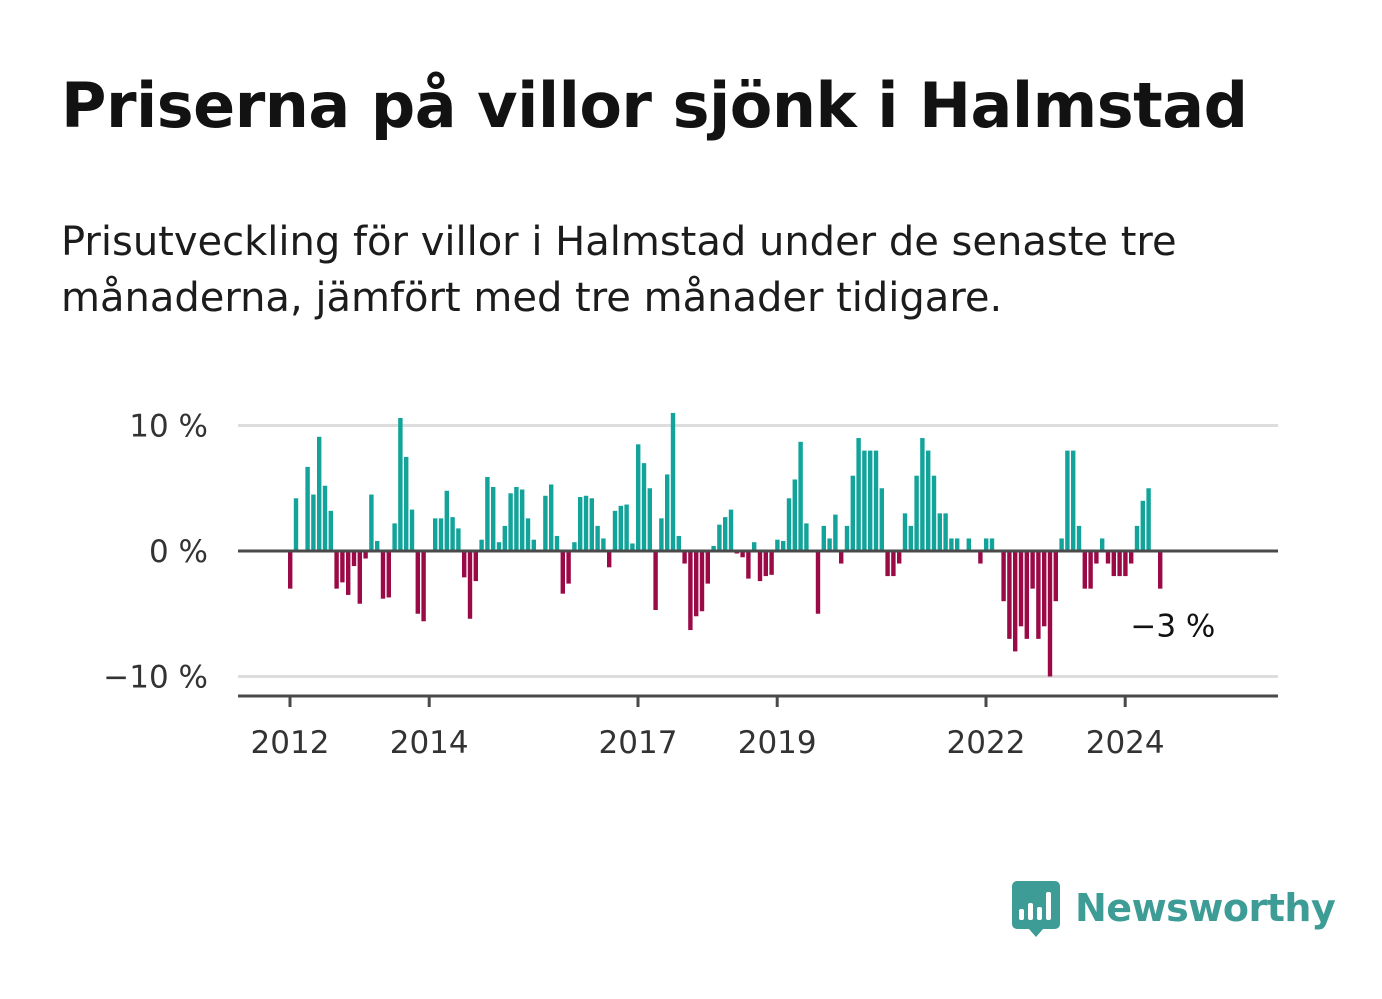 This screenshot has height=999, width=1382. What do you see at coordinates (429, 743) in the screenshot?
I see `x-tick-label: 2014` at bounding box center [429, 743].